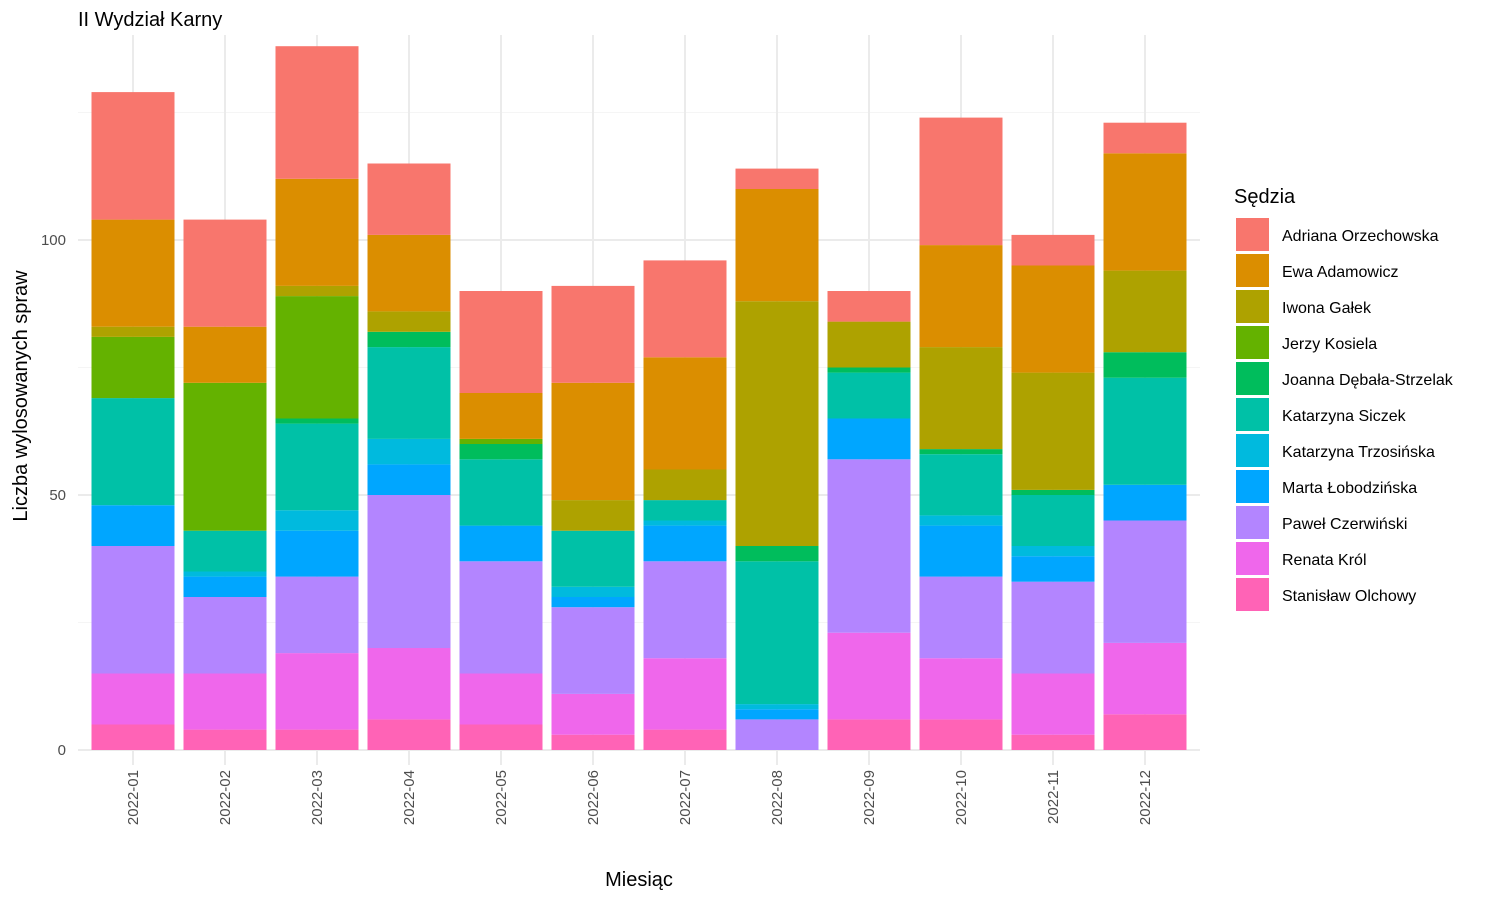 The width and height of the screenshot is (1500, 900). I want to click on legend-label: Marta Łobodzińska, so click(1349, 488).